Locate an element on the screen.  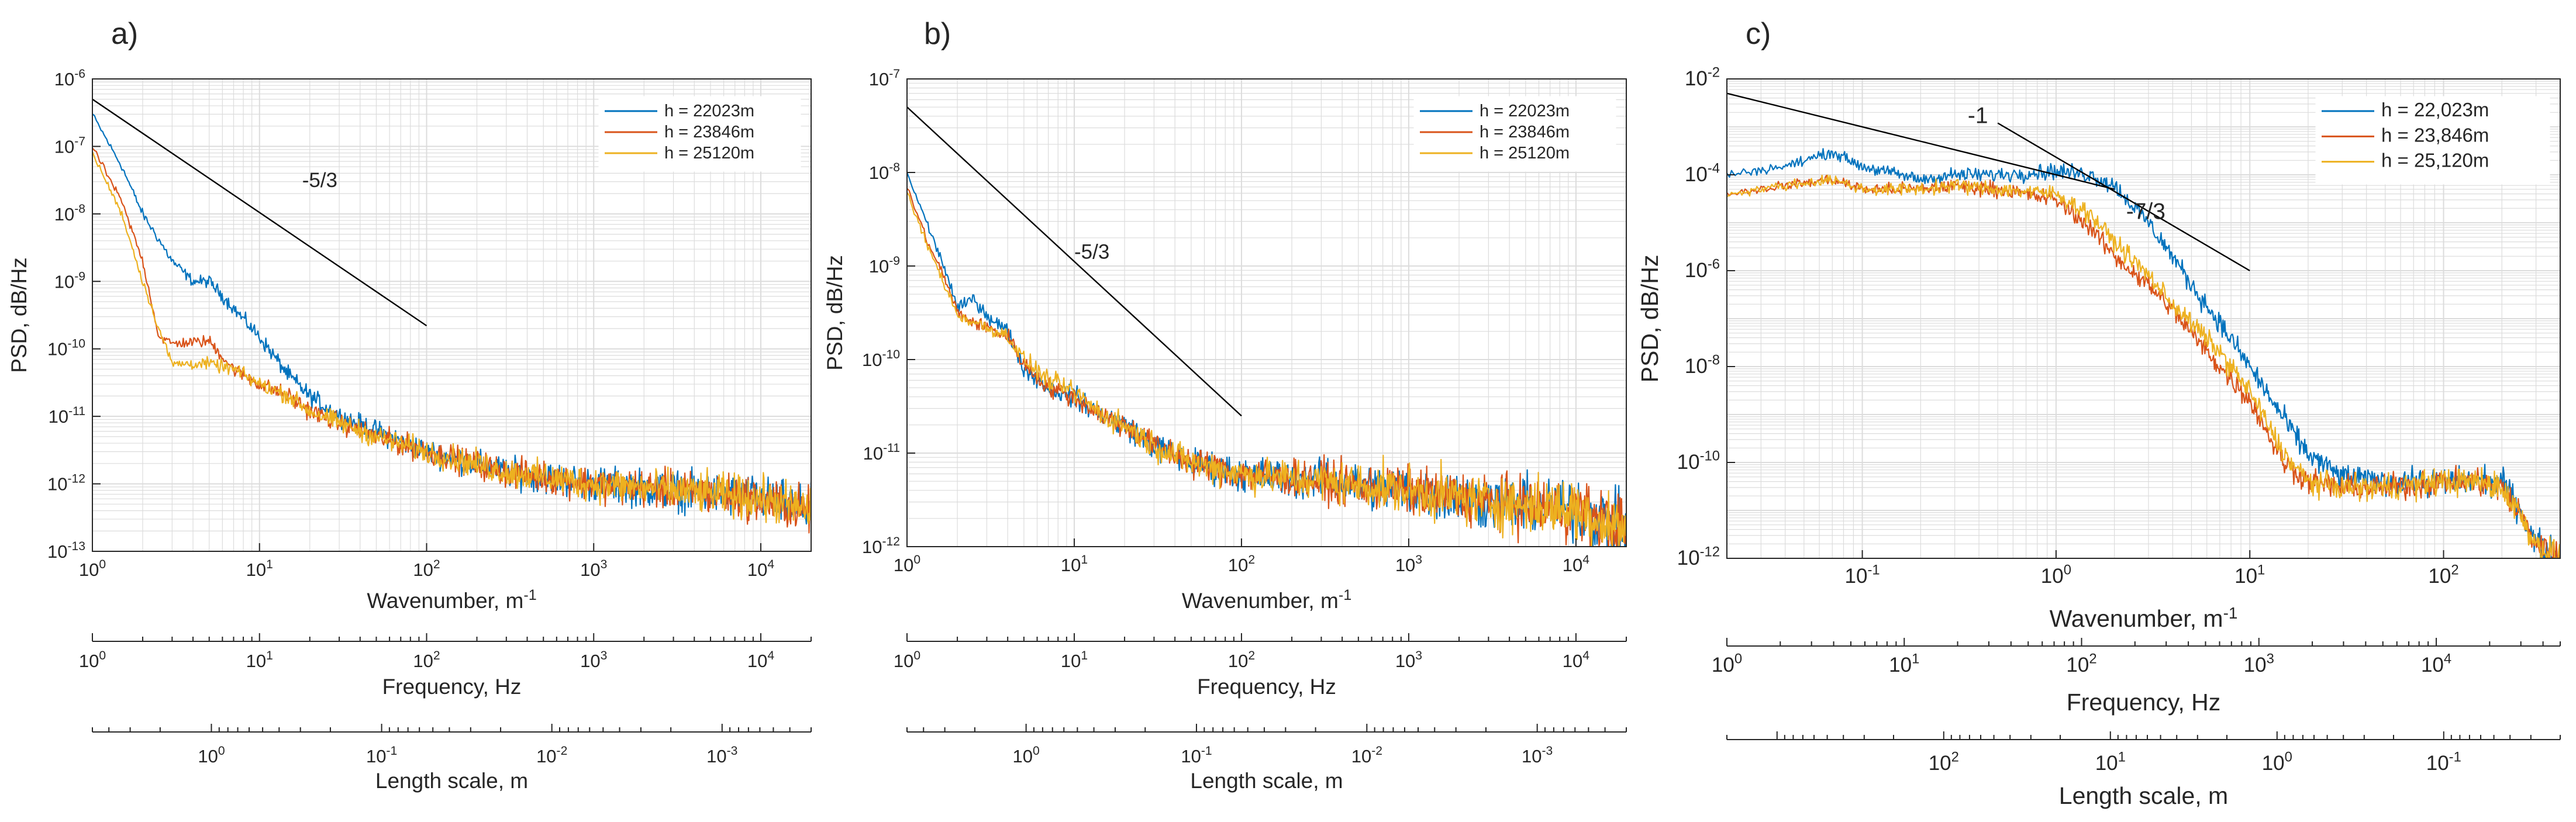
panel-label: a) is located at coordinates (125, 34).